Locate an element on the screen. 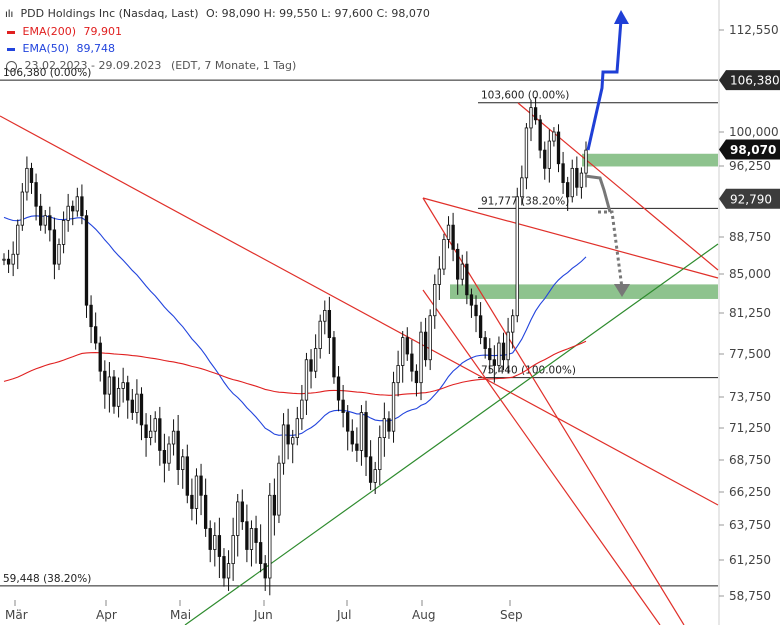 This screenshot has width=780, height=629. x-tick-label: Sep is located at coordinates (511, 615).